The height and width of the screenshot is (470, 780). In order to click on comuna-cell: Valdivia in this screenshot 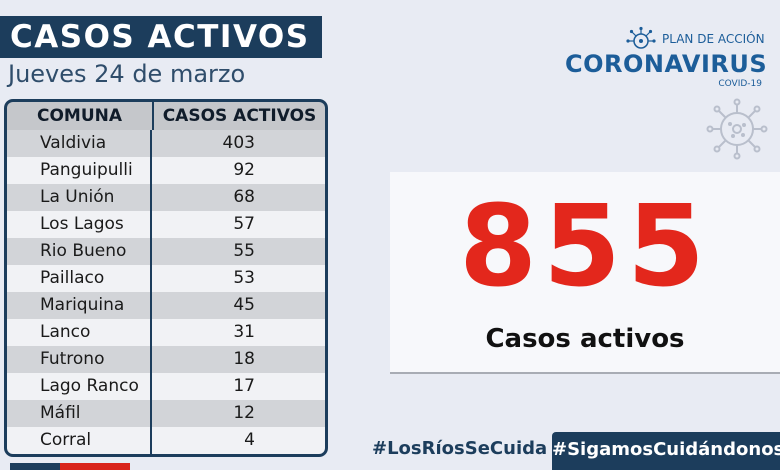, I will do `click(79, 143)`.